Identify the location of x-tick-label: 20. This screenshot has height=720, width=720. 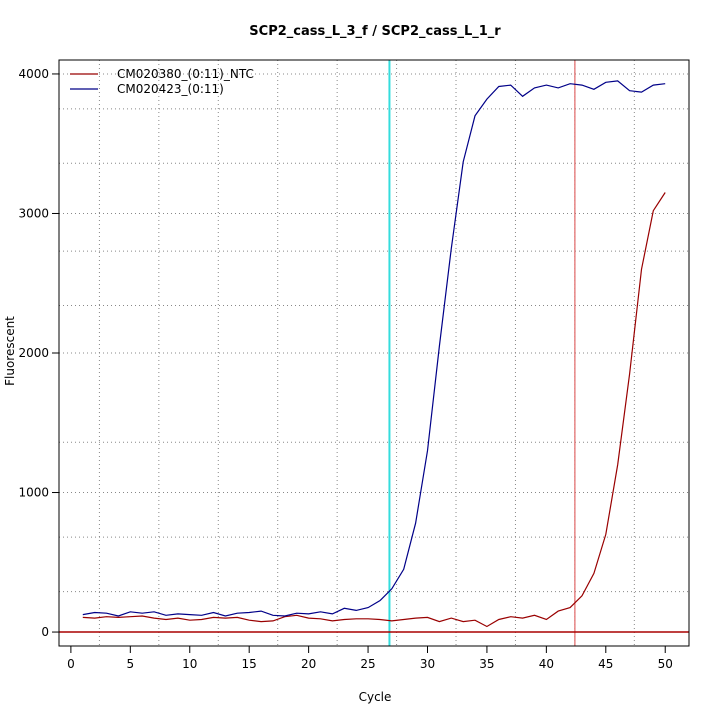
(308, 664).